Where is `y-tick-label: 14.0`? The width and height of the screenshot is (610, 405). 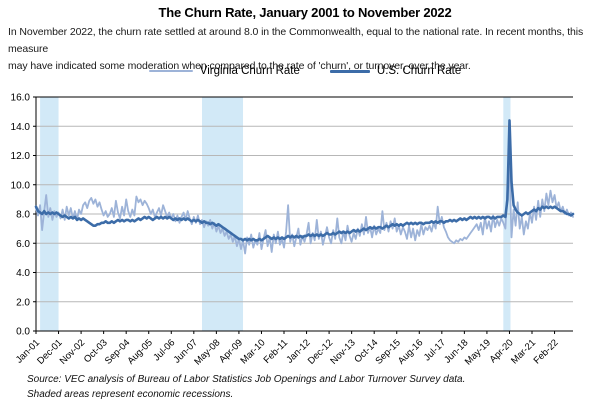 y-tick-label: 14.0 is located at coordinates (21, 127).